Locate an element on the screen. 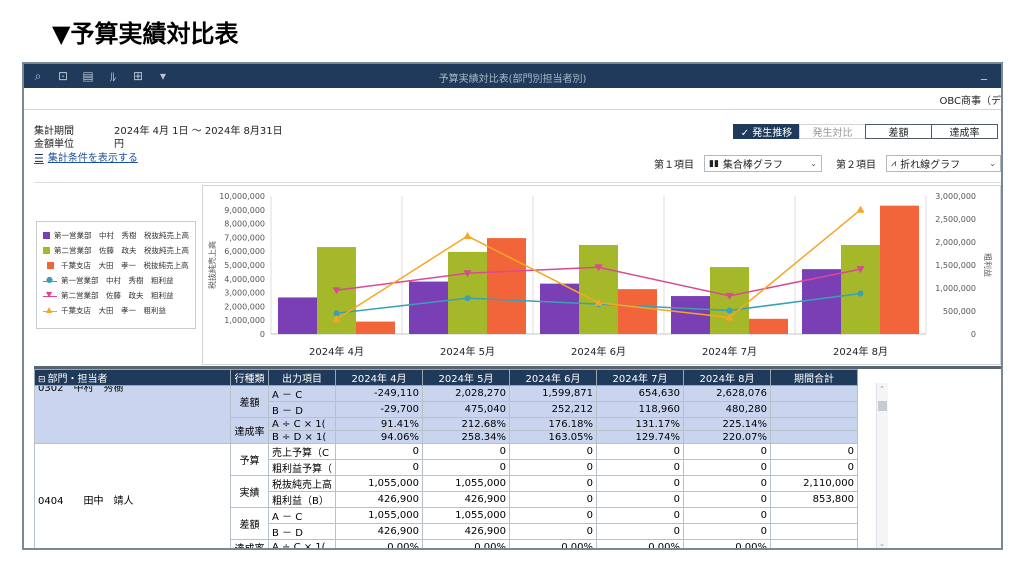  tab-tasseiritsu: 達成率 is located at coordinates (964, 131).